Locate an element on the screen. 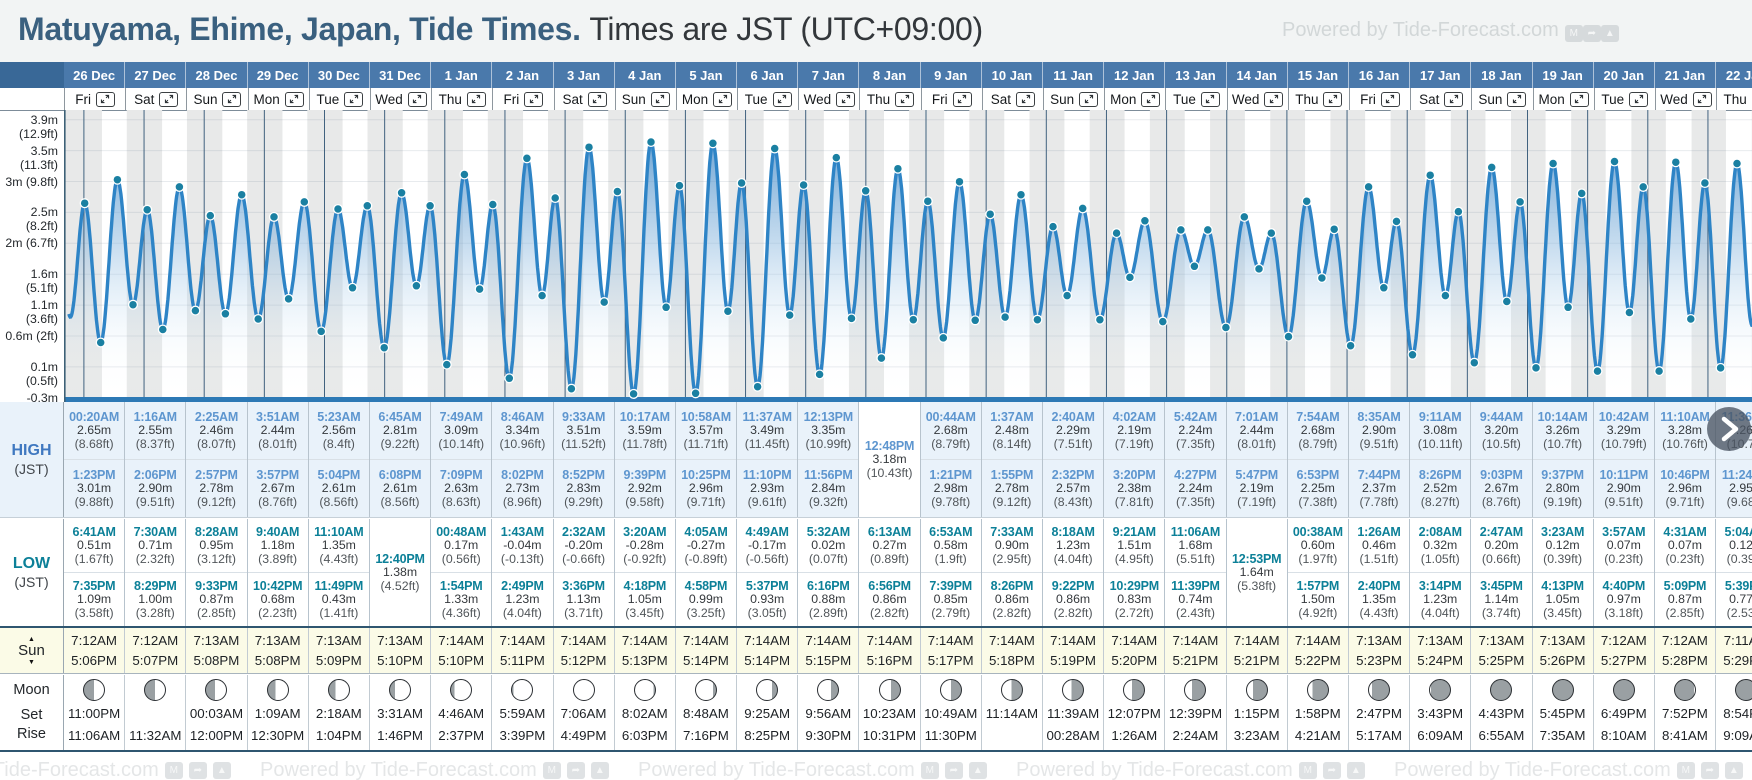  moonset-time: 5:45PM is located at coordinates (1562, 713).